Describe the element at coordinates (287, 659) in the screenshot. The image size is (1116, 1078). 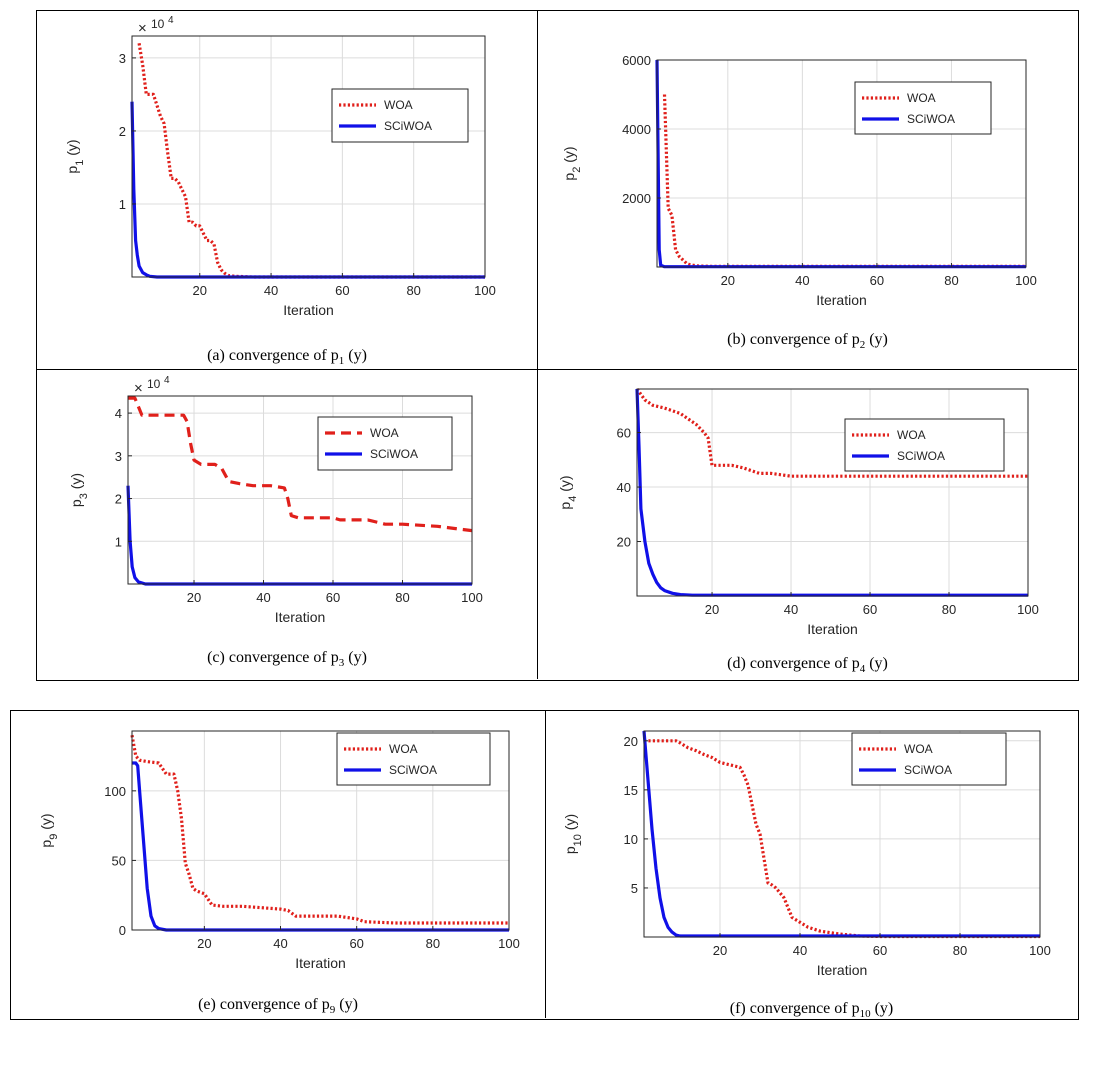
I see `caption-c: (c) convergence of p3 (y)` at that location.